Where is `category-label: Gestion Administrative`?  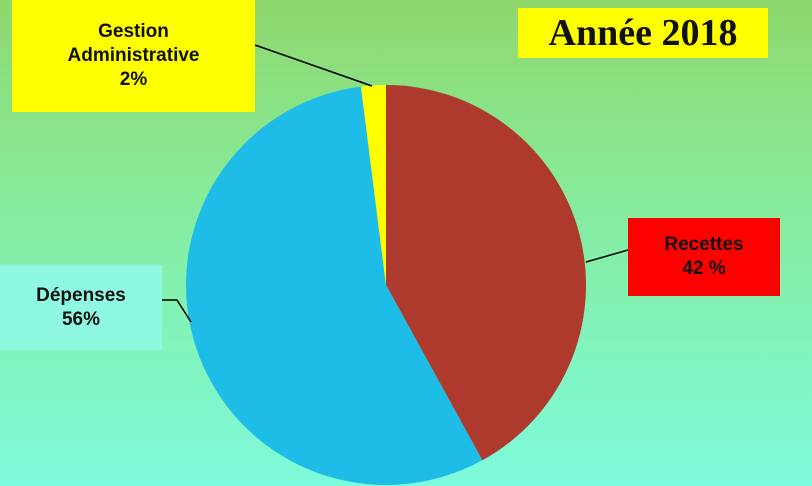 category-label: Gestion Administrative is located at coordinates (133, 43).